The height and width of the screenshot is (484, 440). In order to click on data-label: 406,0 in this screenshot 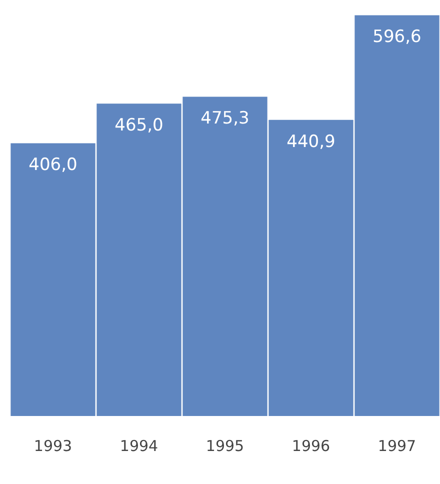, I will do `click(53, 165)`.